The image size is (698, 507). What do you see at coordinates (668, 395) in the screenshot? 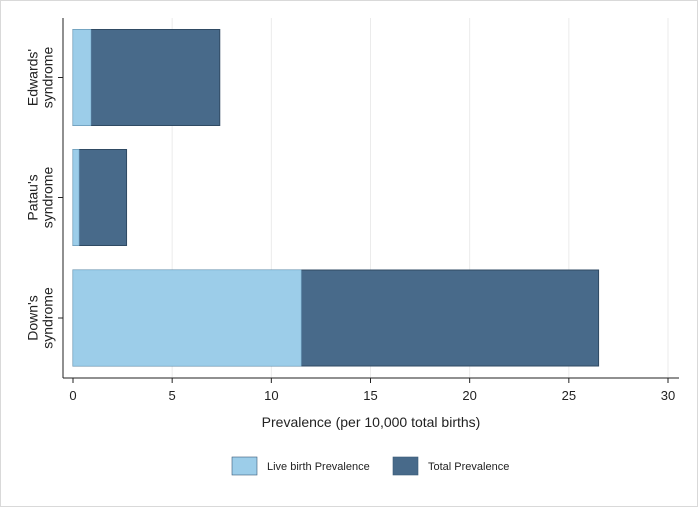
I see `x-tick-label: 30` at bounding box center [668, 395].